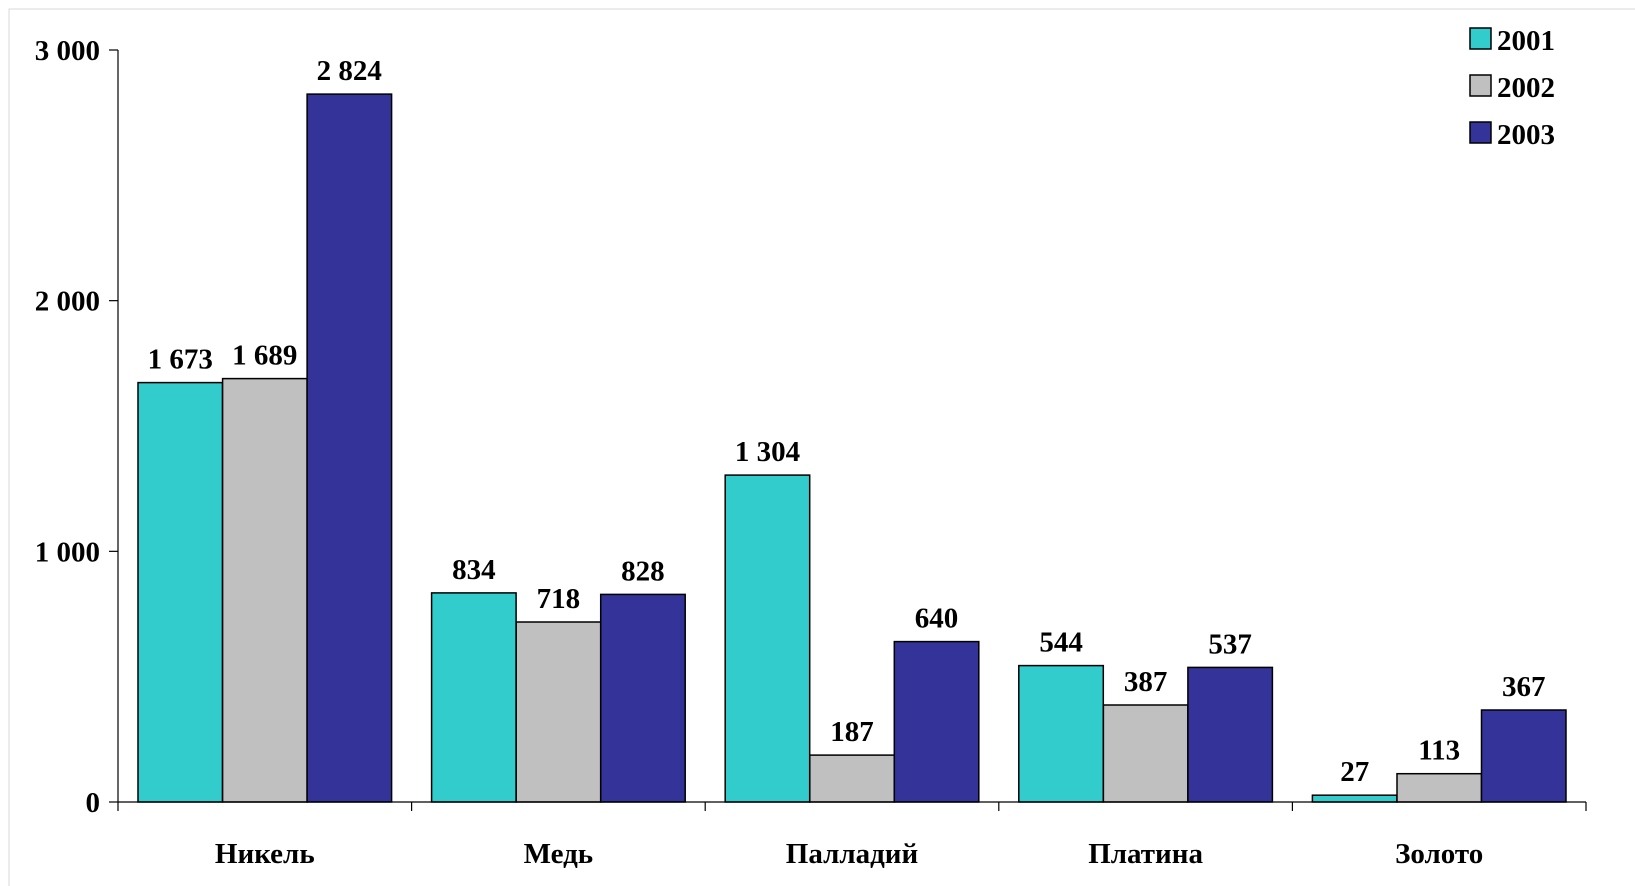 The width and height of the screenshot is (1635, 886). What do you see at coordinates (852, 854) in the screenshot?
I see `category-label-2: Палладий` at bounding box center [852, 854].